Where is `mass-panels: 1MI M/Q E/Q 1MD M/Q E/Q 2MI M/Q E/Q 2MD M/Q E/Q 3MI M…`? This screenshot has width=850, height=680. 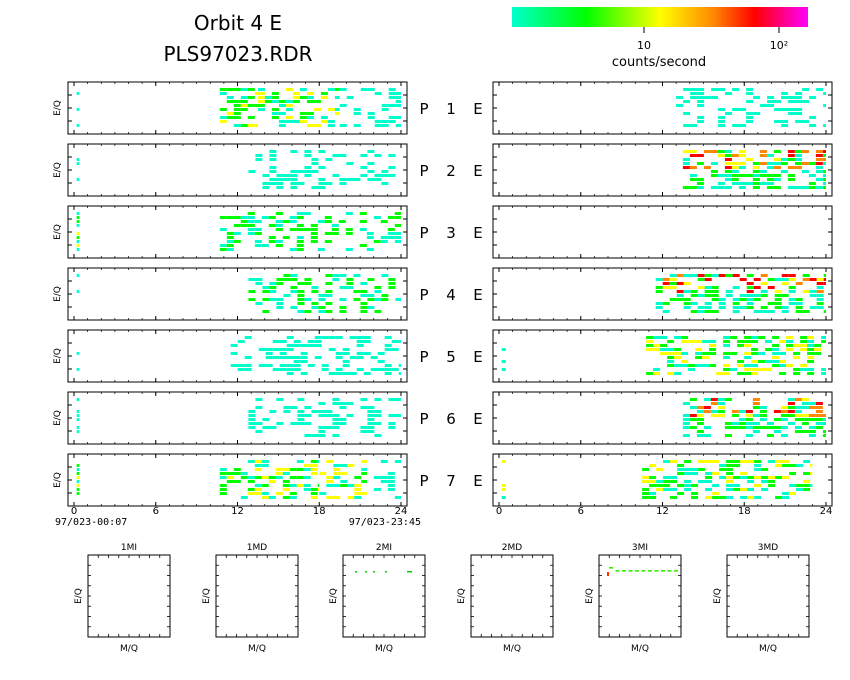
mass-panels: 1MI M/Q E/Q 1MD M/Q E/Q 2MI M/Q E/Q 2MD M/Q E/Q 3MI M… is located at coordinates (442, 598).